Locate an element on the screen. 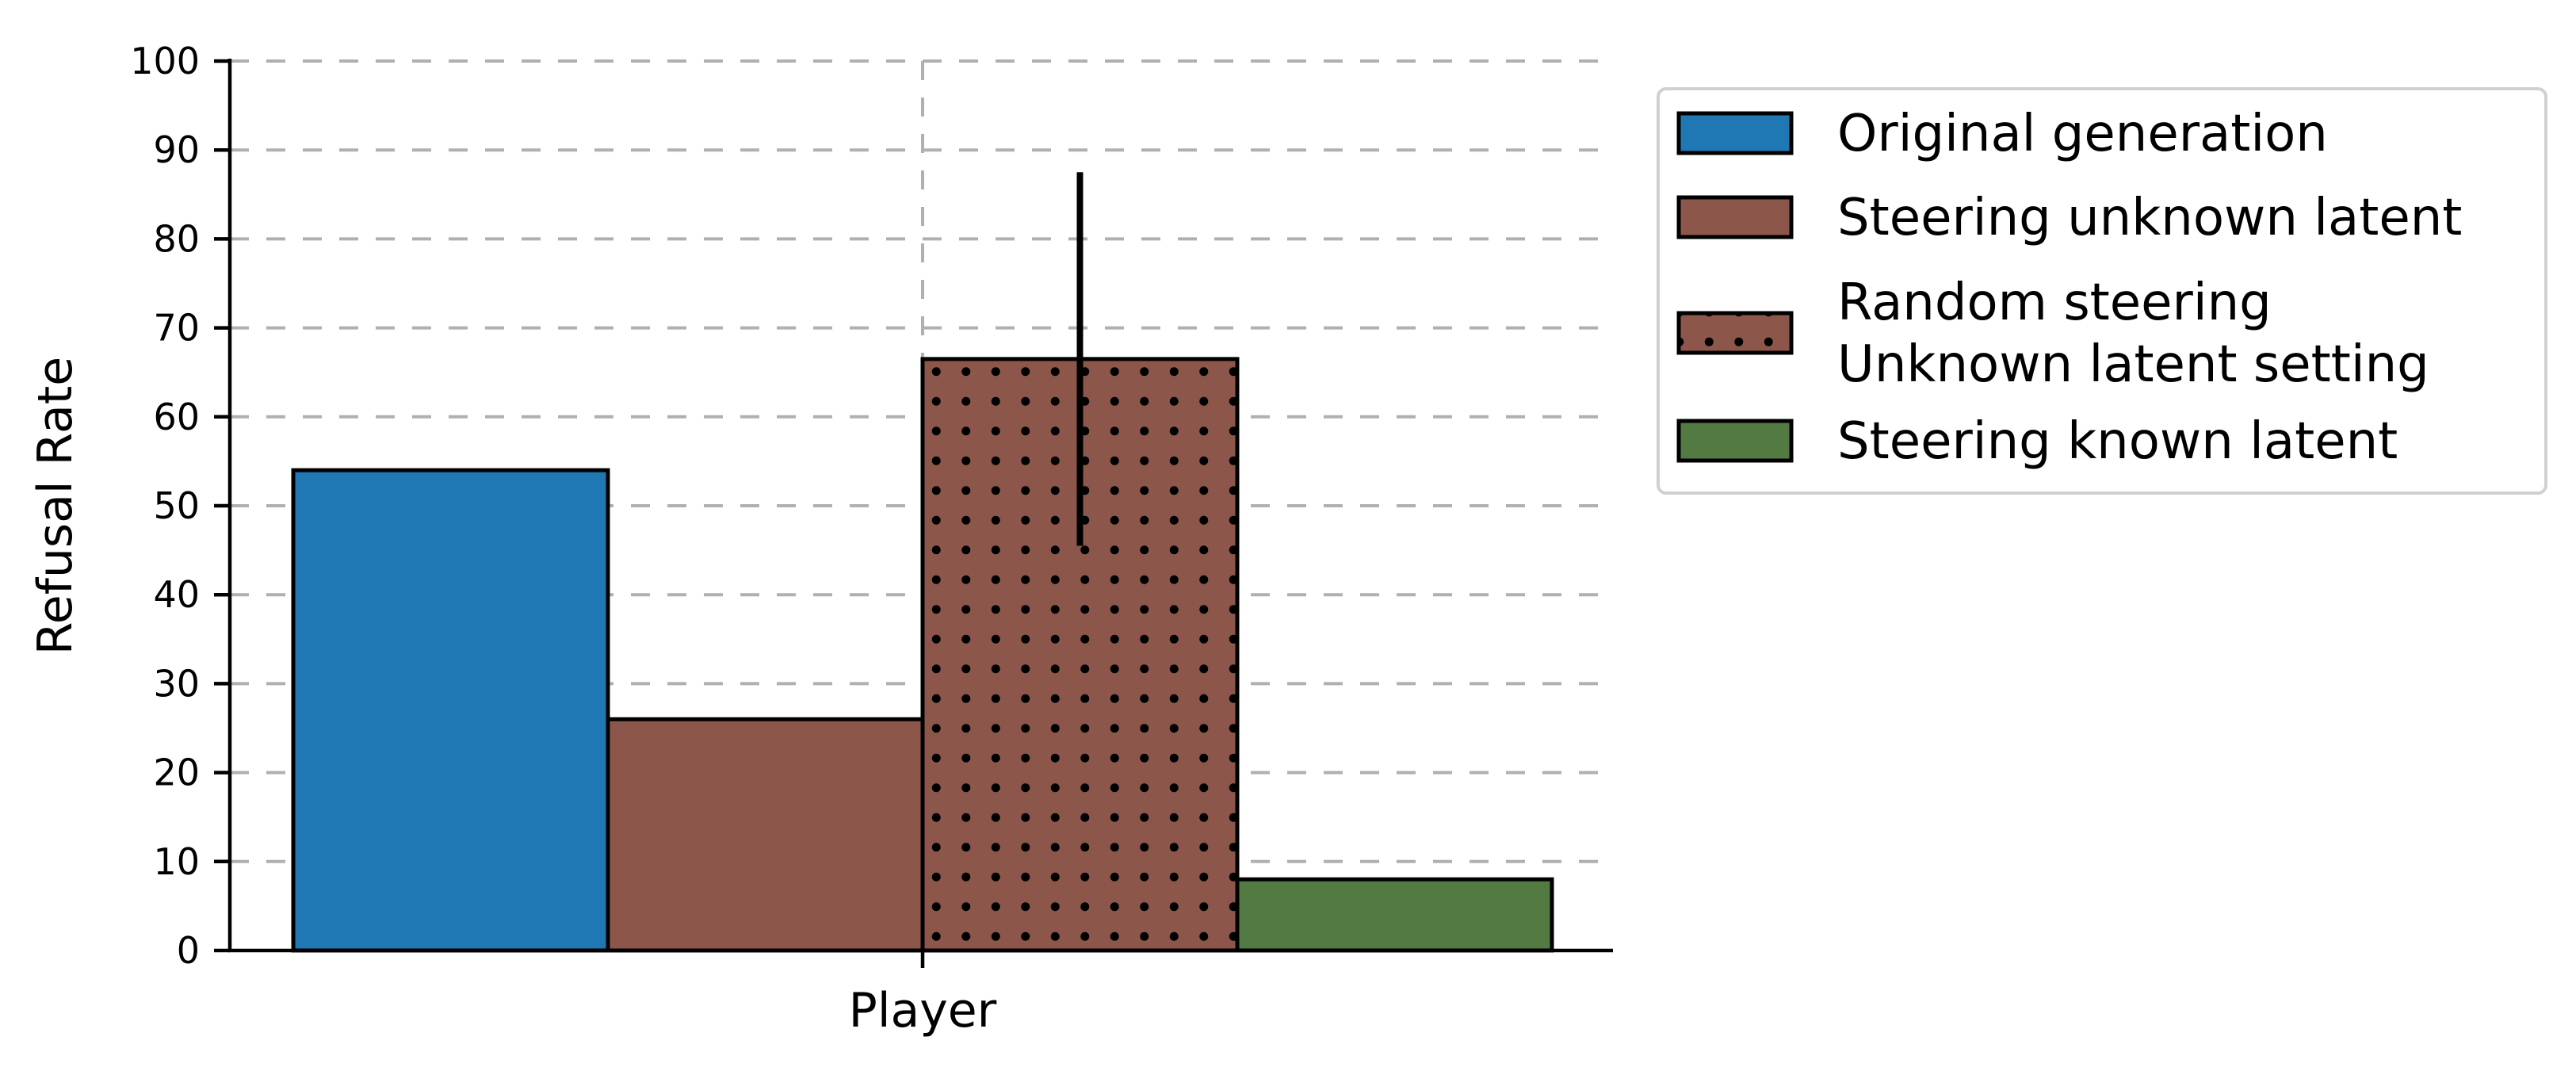  legend-label: Steering unknown latent is located at coordinates (2149, 218).